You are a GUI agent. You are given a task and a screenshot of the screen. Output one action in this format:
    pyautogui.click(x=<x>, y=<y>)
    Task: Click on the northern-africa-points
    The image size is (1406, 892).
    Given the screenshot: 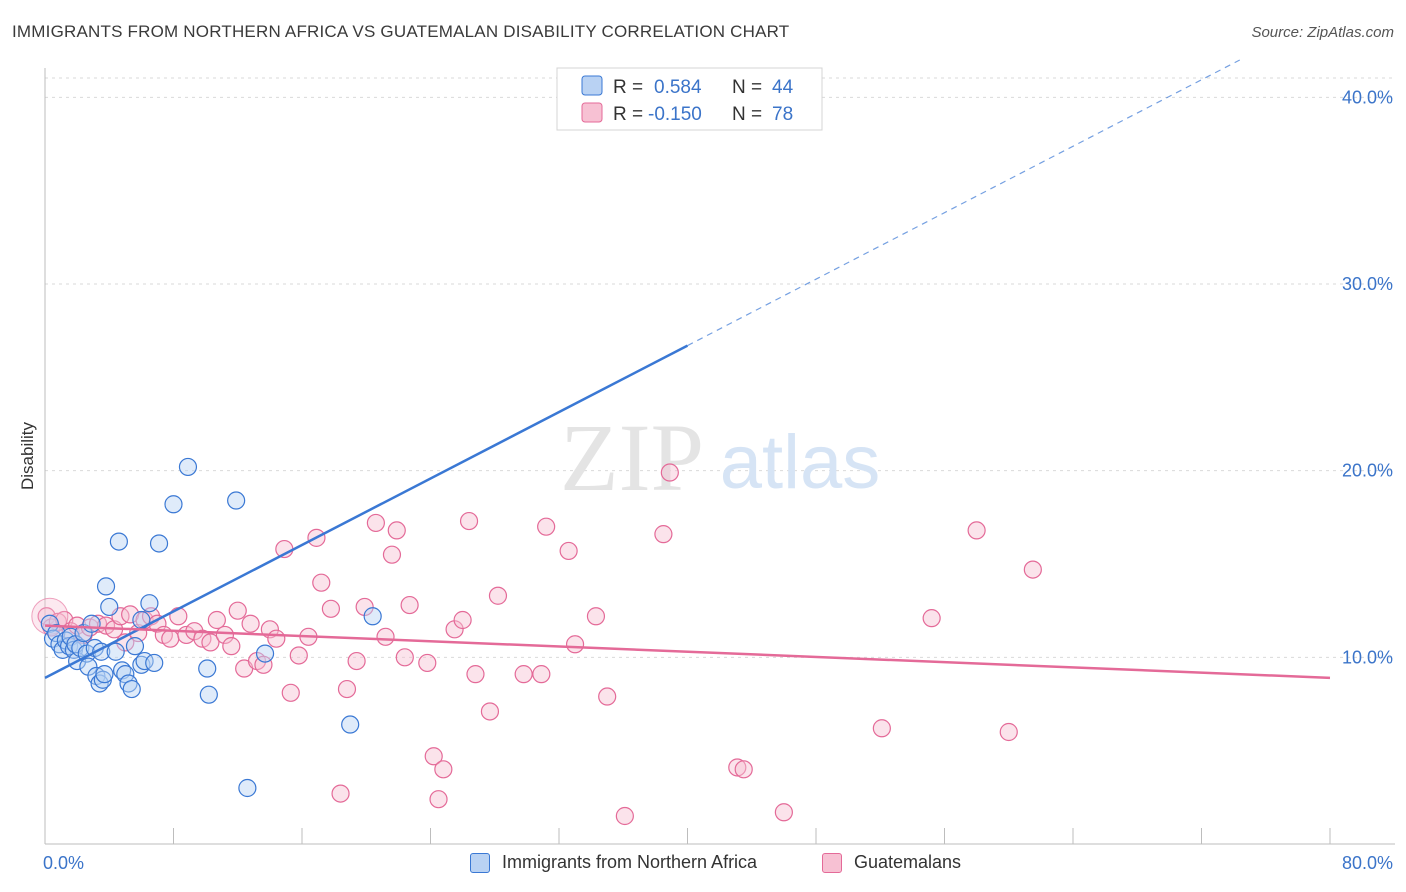 What is the action you would take?
    pyautogui.click(x=211, y=627)
    